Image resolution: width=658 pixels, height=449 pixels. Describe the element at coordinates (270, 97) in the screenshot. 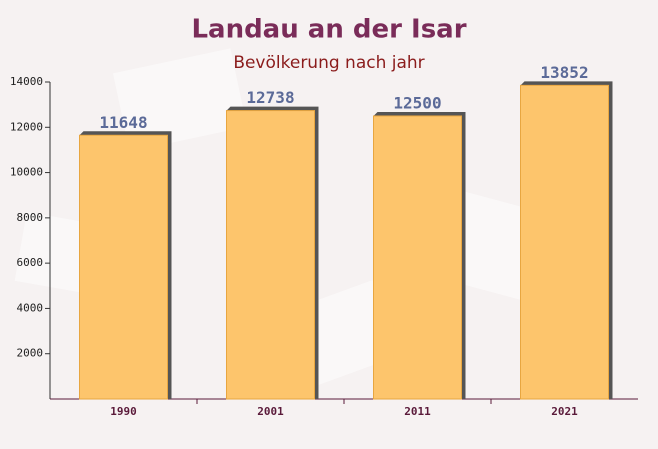

I see `value-label: 12738` at that location.